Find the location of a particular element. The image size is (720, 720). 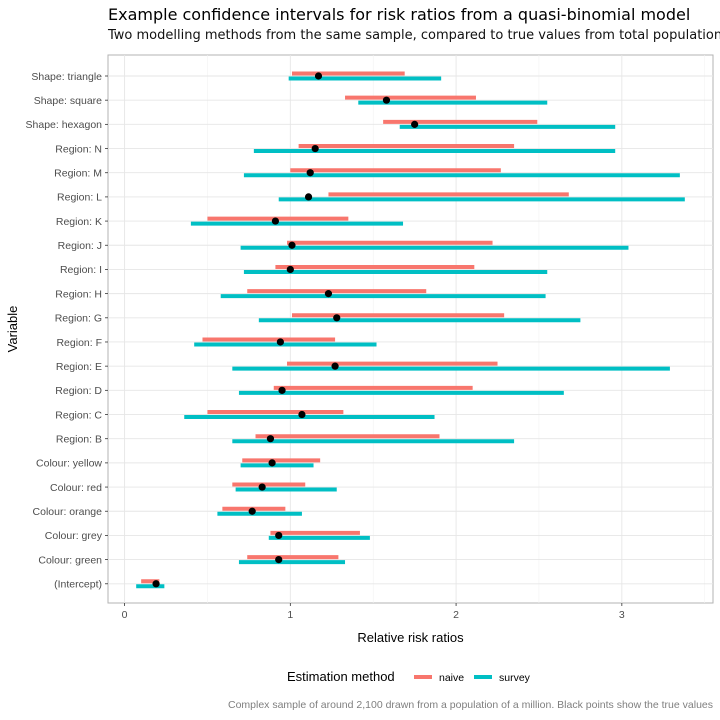

x-tick-label: 1 is located at coordinates (290, 615).